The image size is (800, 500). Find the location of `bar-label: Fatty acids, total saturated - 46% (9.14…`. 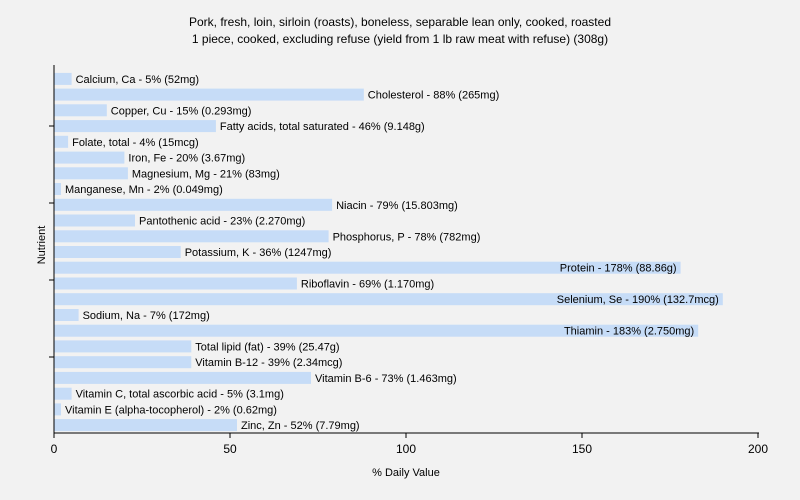

bar-label: Fatty acids, total saturated - 46% (9.14… is located at coordinates (322, 127).